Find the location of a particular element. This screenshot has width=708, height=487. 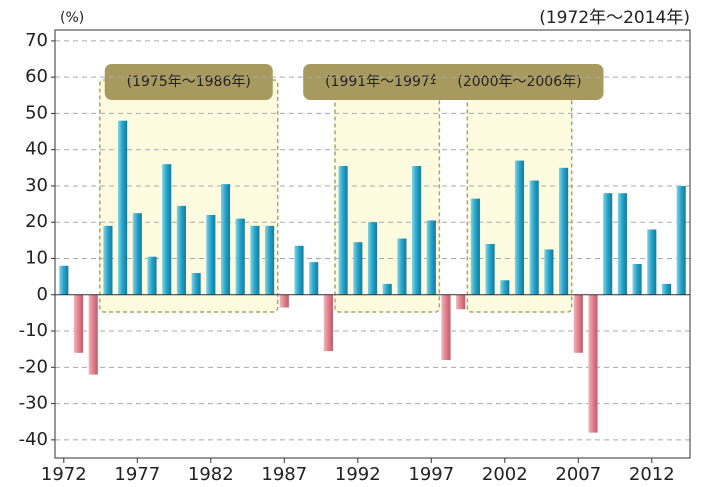

highlight-label: (2000年～2006年) is located at coordinates (519, 82).